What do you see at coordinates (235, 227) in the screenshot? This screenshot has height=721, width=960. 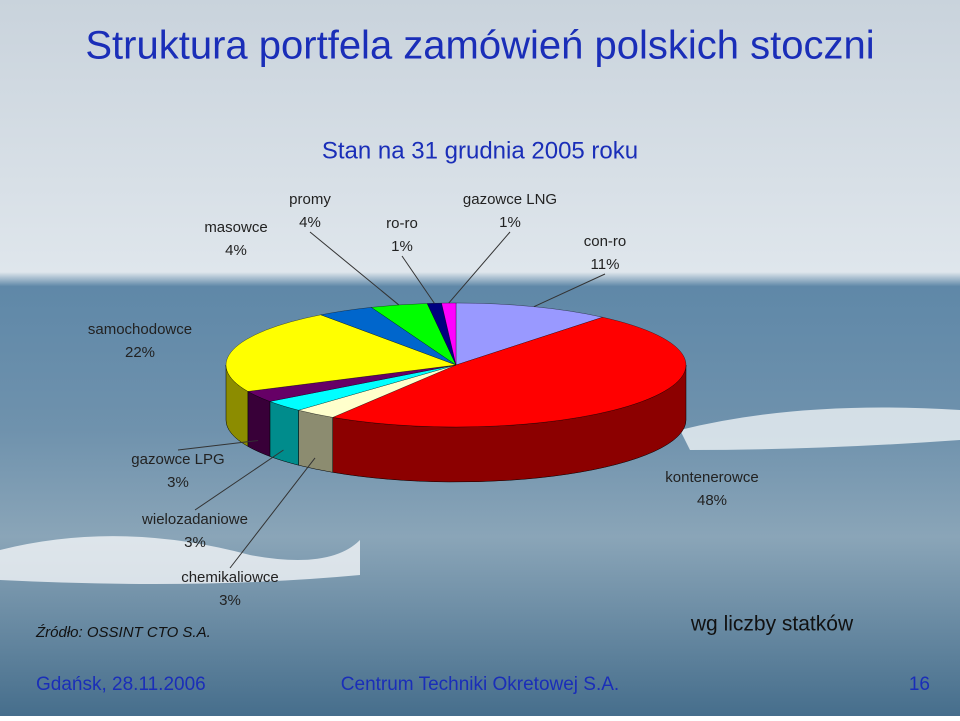 I see `slice-label: masowce` at bounding box center [235, 227].